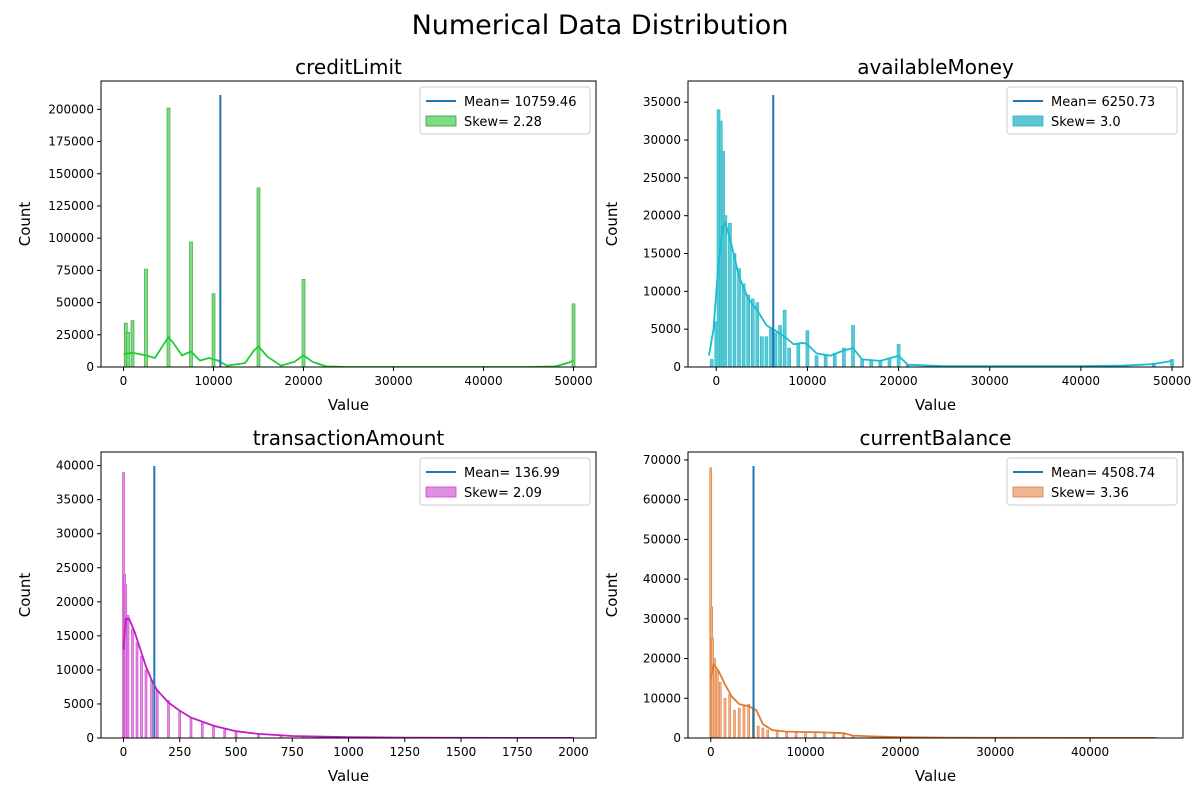 The image size is (1200, 800). What do you see at coordinates (349, 438) in the screenshot?
I see `subplot-title: transactionAmount` at bounding box center [349, 438].